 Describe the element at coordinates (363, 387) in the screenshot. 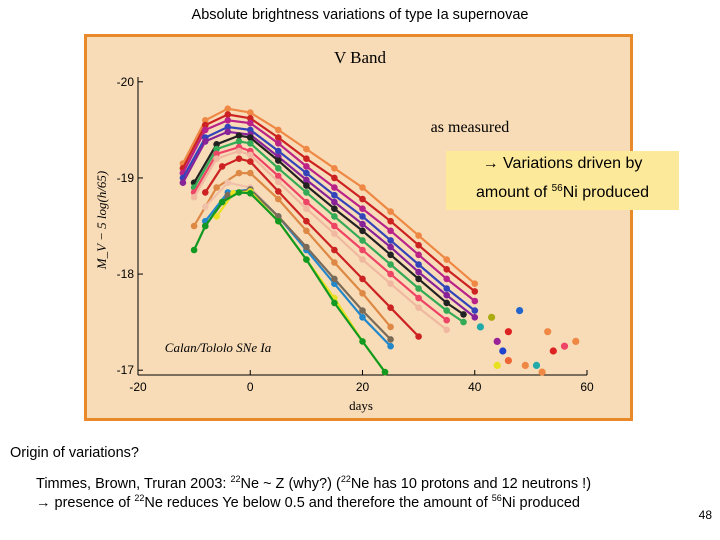

I see `x-tick-label: 20` at that location.